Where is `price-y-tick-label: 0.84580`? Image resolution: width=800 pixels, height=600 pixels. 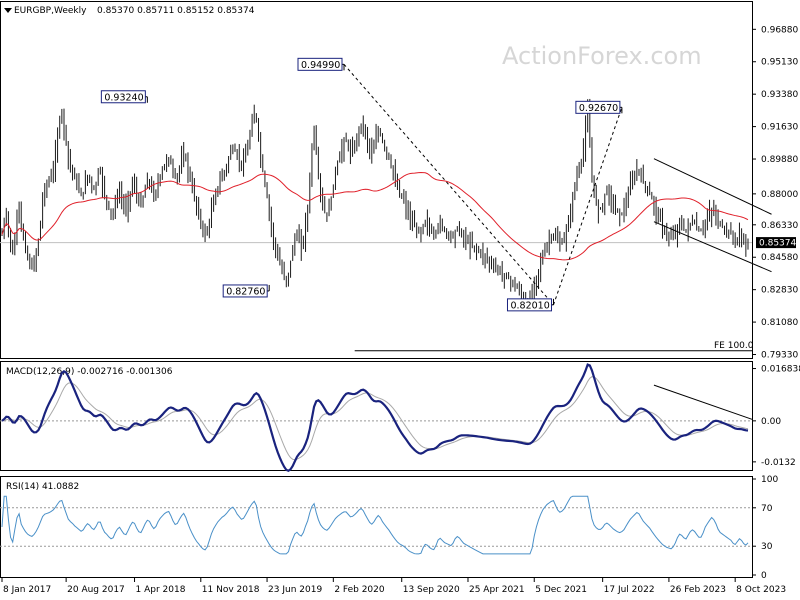
price-y-tick-label: 0.84580 is located at coordinates (779, 258).